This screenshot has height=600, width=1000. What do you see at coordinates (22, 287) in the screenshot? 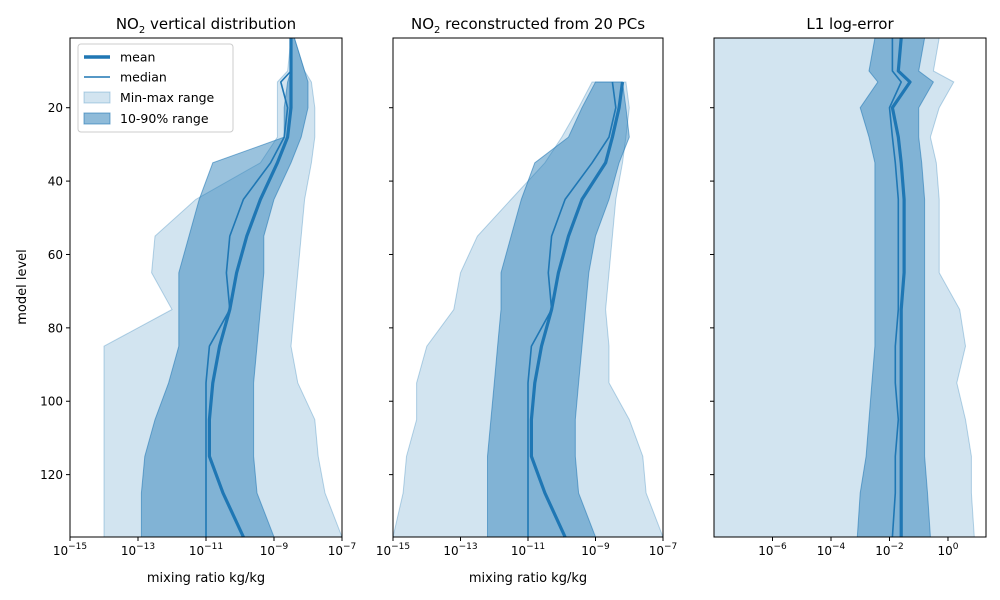
I see `y-axis-label: model level` at bounding box center [22, 287].